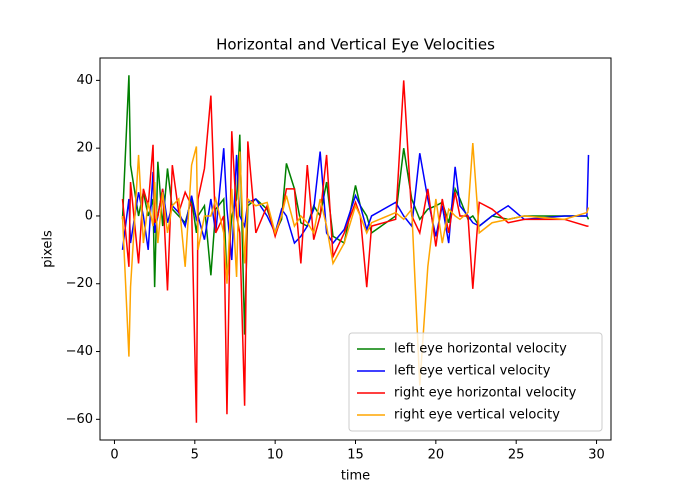  I want to click on y-tick-label: 20, so click(84, 148).